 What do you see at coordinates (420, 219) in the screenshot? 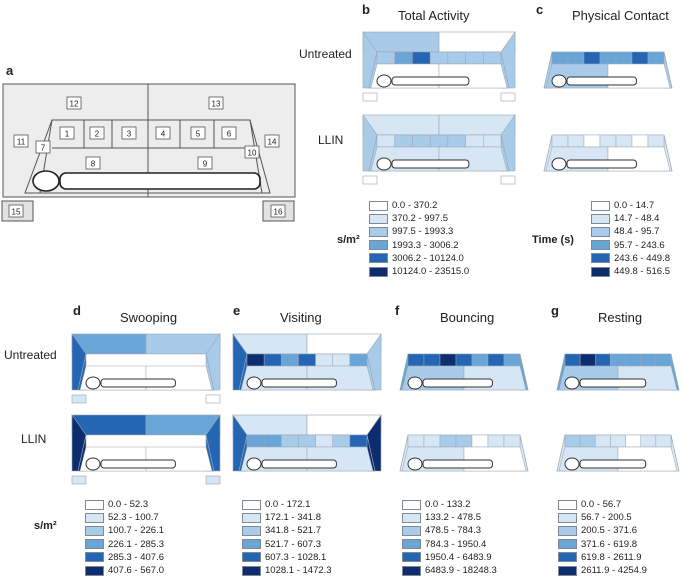
I see `legend-label: 370.2 - 997.5` at bounding box center [420, 219].